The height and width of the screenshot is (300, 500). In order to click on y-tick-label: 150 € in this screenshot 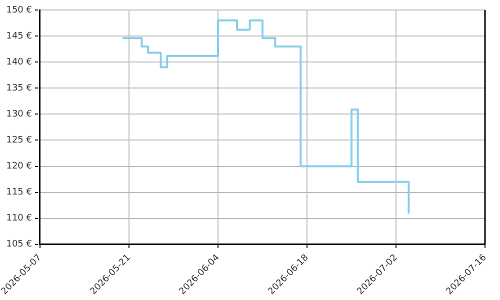, I will do `click(19, 10)`.